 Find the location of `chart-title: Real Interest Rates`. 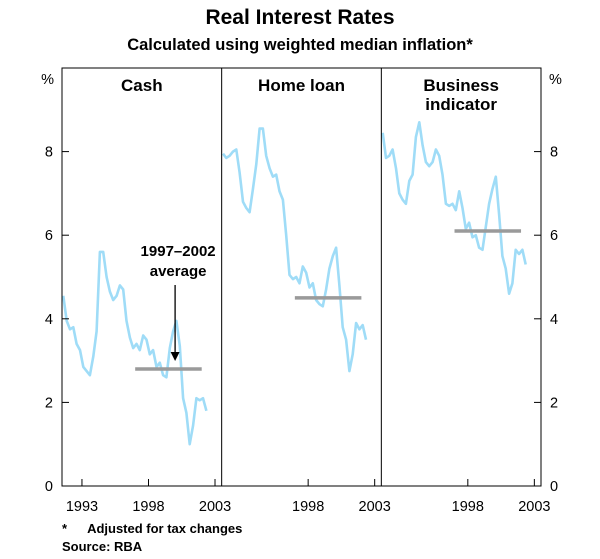

chart-title: Real Interest Rates is located at coordinates (300, 17).